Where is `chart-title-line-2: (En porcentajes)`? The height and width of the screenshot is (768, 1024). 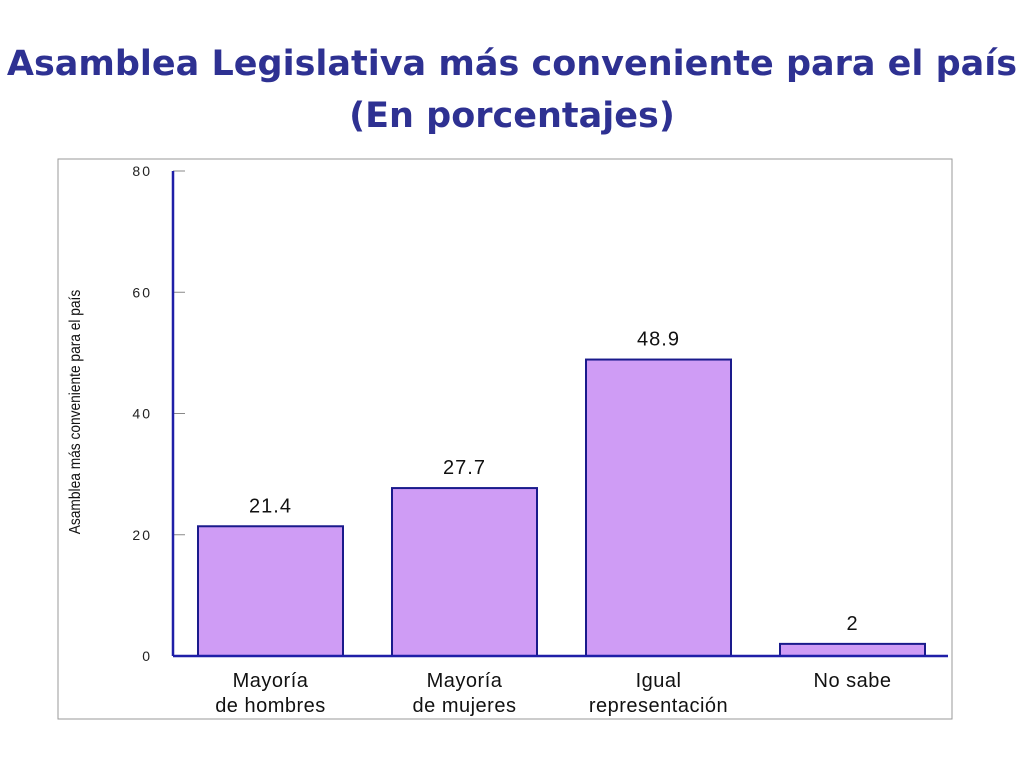
chart-title-line-2: (En porcentajes) is located at coordinates (512, 116).